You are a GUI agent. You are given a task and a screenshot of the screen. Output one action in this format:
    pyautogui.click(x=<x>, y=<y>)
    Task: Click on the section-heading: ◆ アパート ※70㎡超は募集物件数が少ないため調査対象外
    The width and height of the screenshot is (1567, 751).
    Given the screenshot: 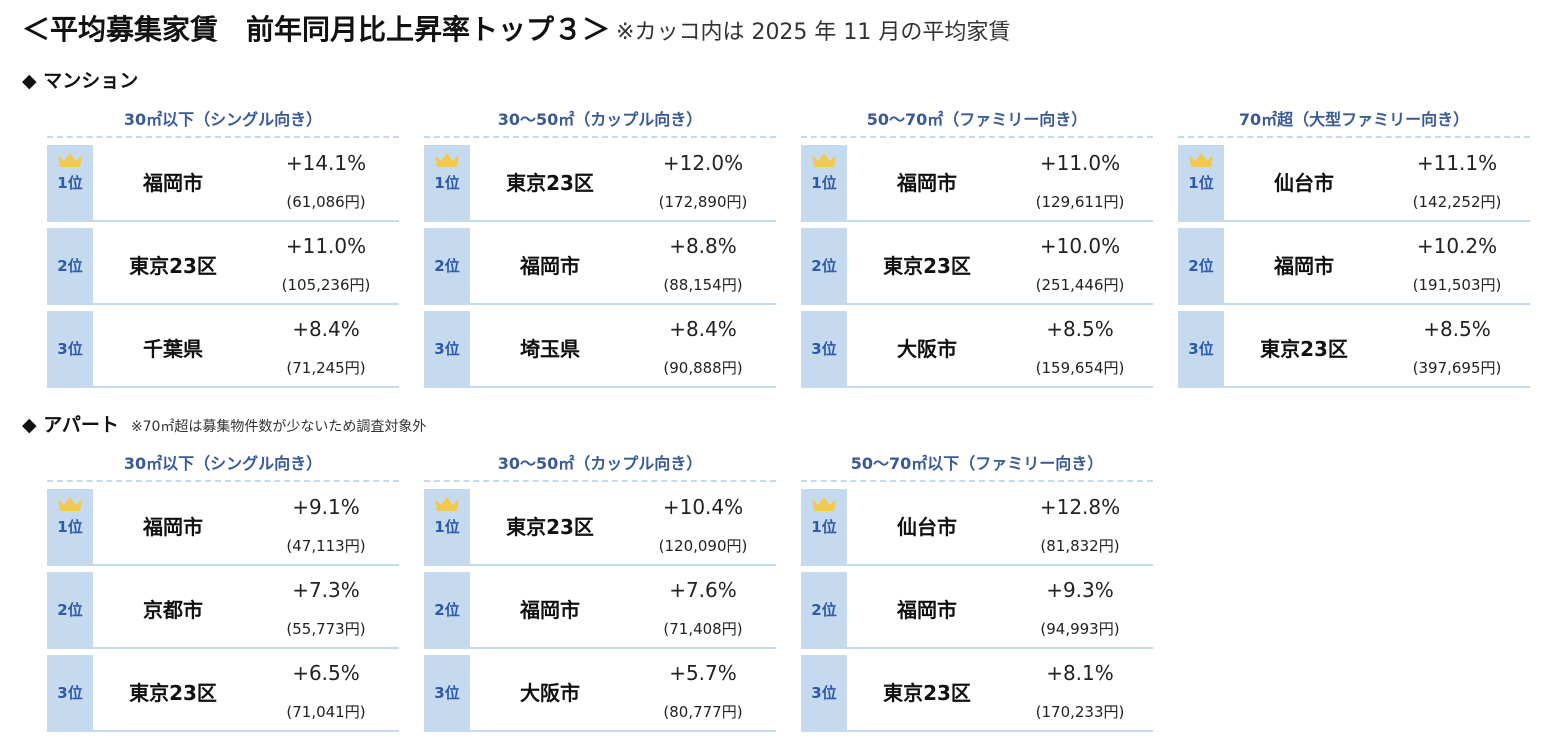 What is the action you would take?
    pyautogui.click(x=224, y=425)
    